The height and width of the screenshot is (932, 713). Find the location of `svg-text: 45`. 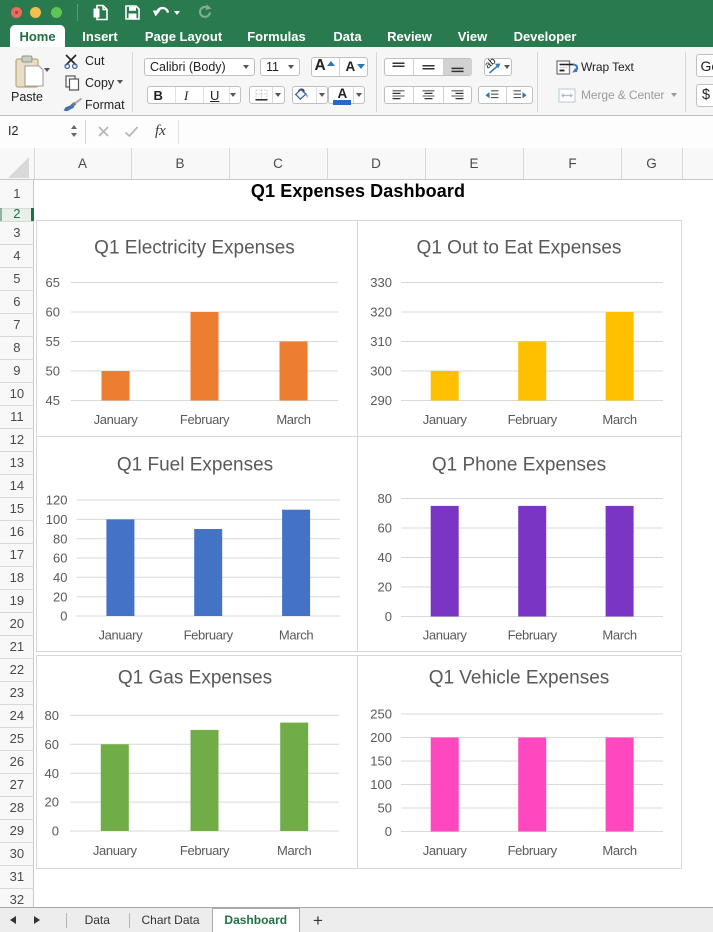

svg-text: 45 is located at coordinates (53, 400).